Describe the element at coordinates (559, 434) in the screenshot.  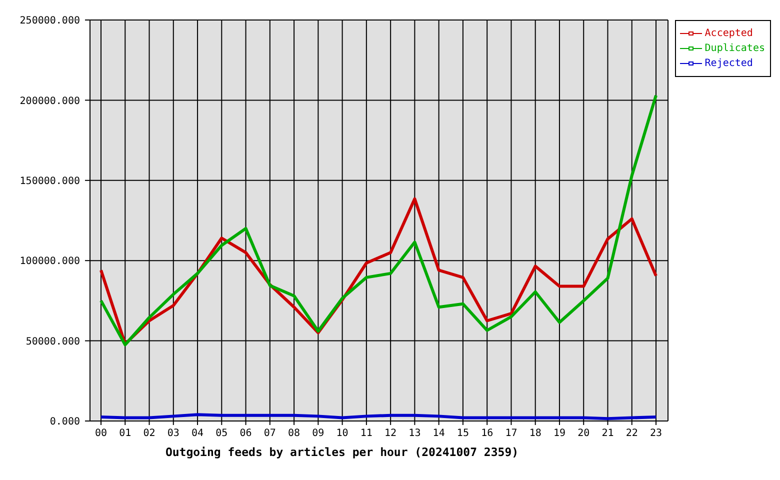
I see `x-tick-label: 19` at that location.